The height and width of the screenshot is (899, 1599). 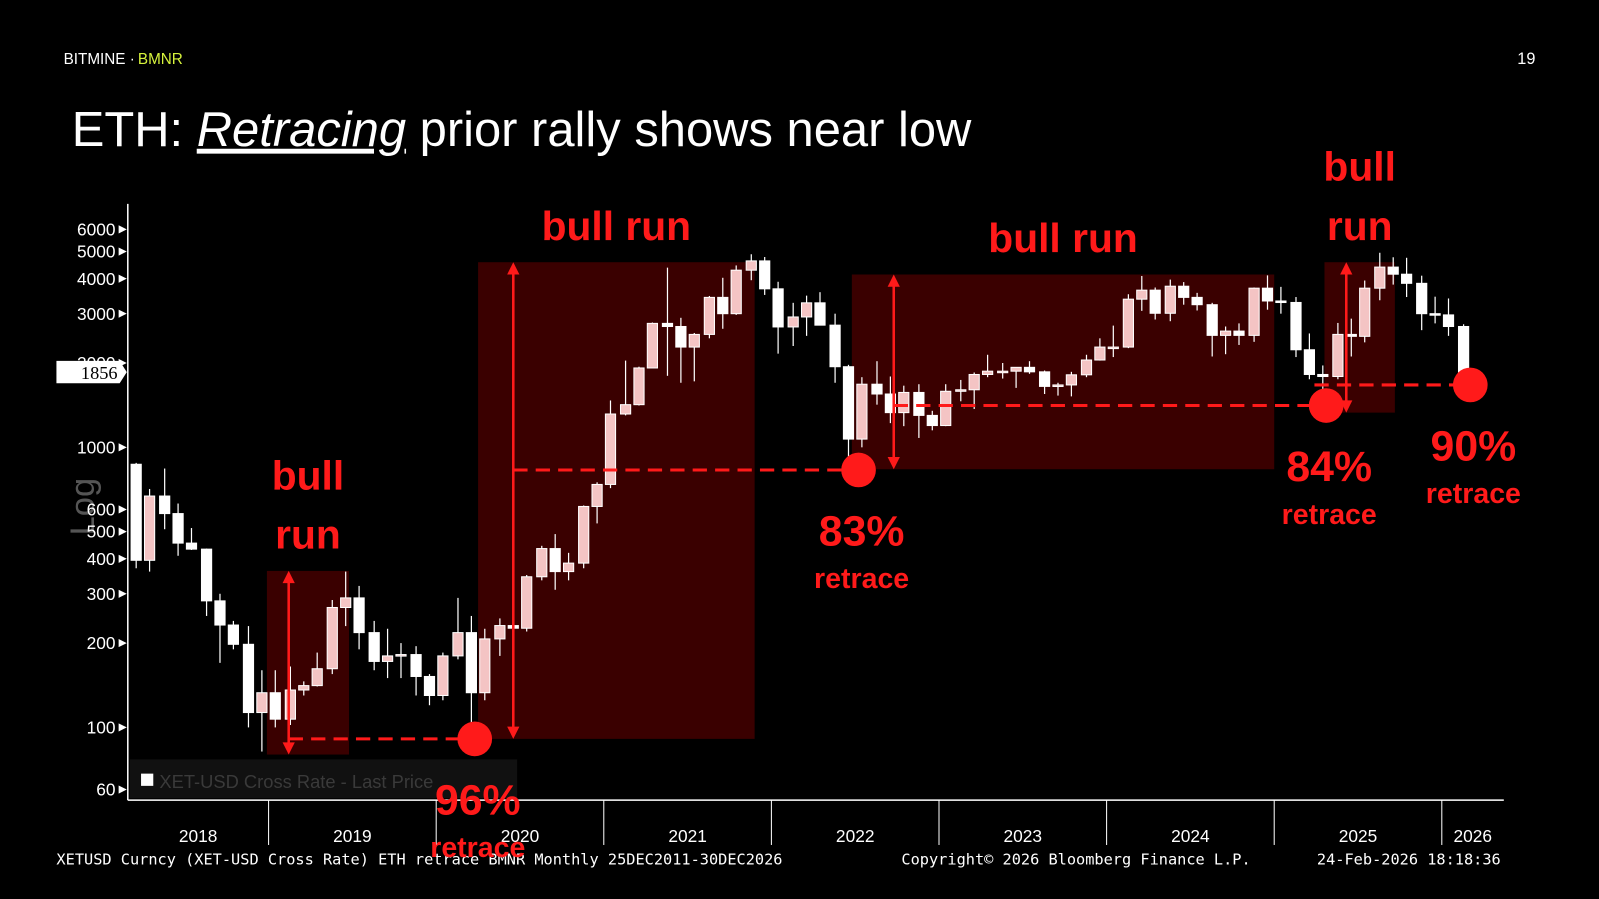 I want to click on y-tick-label: 600, so click(x=101, y=510).